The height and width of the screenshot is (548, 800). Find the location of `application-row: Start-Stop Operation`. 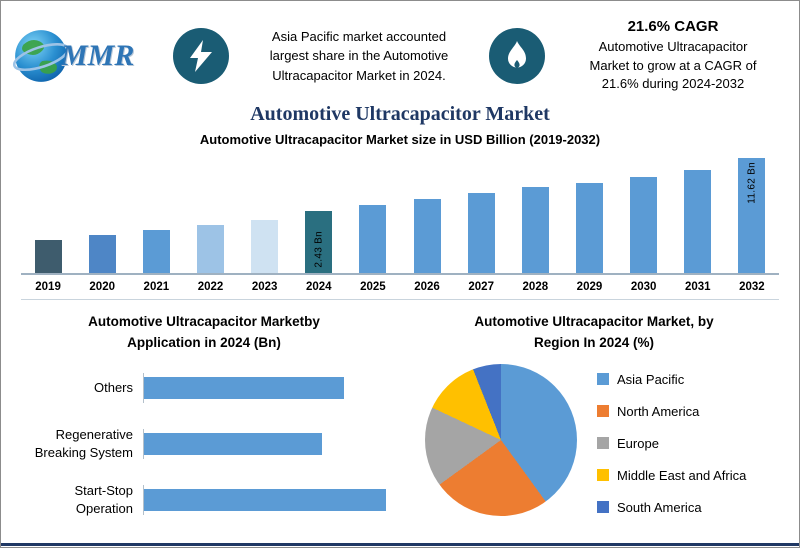

application-row: Start-Stop Operation is located at coordinates (204, 500).